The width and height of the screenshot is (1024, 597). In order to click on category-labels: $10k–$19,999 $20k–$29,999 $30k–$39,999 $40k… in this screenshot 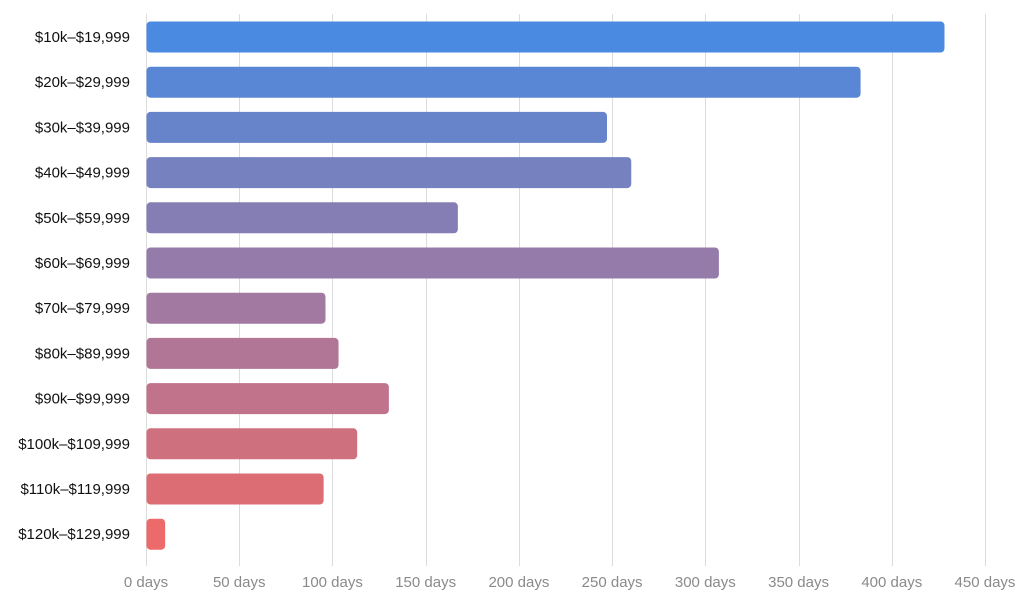, I will do `click(74, 286)`.